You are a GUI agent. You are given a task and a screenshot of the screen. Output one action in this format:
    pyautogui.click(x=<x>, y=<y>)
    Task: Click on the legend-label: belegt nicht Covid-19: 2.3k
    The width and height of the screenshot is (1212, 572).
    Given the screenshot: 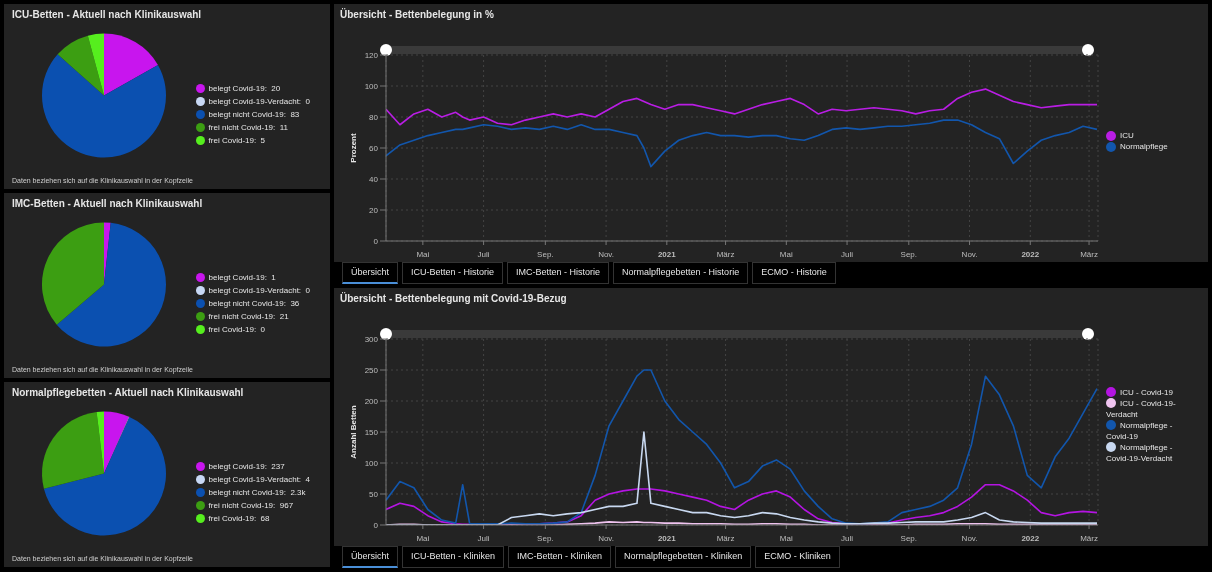 What is the action you would take?
    pyautogui.click(x=257, y=493)
    